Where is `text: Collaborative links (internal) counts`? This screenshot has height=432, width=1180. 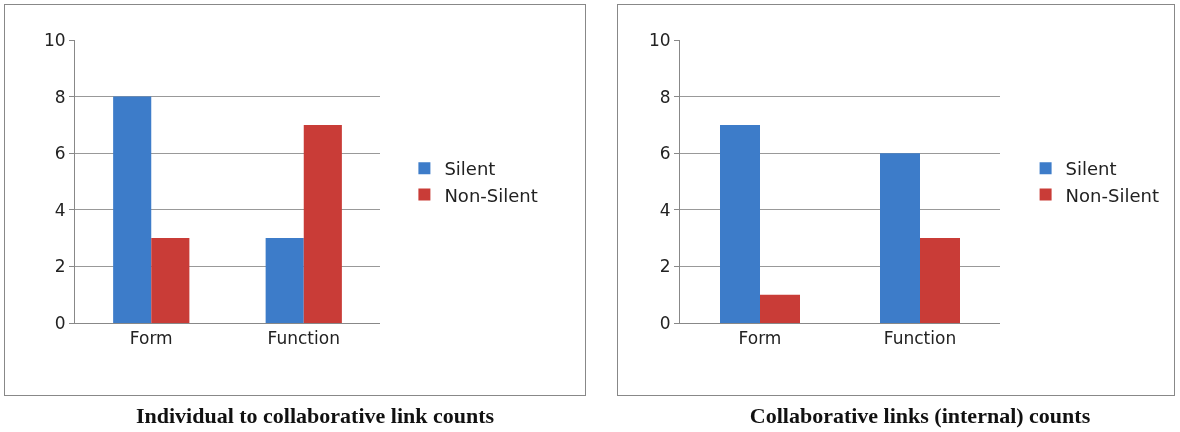 text: Collaborative links (internal) counts is located at coordinates (920, 416).